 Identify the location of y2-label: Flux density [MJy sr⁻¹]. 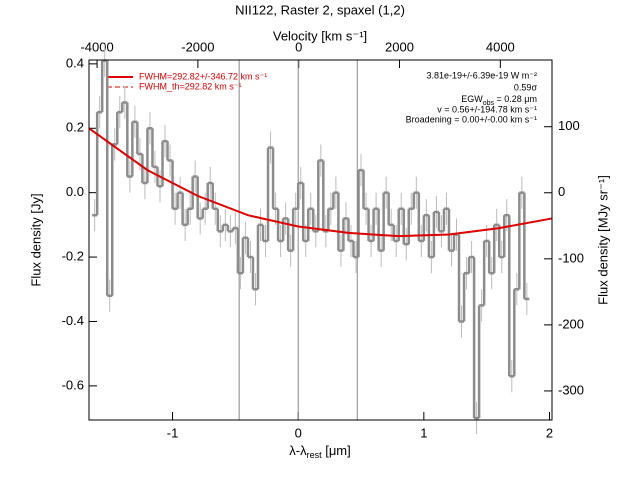
(602, 240).